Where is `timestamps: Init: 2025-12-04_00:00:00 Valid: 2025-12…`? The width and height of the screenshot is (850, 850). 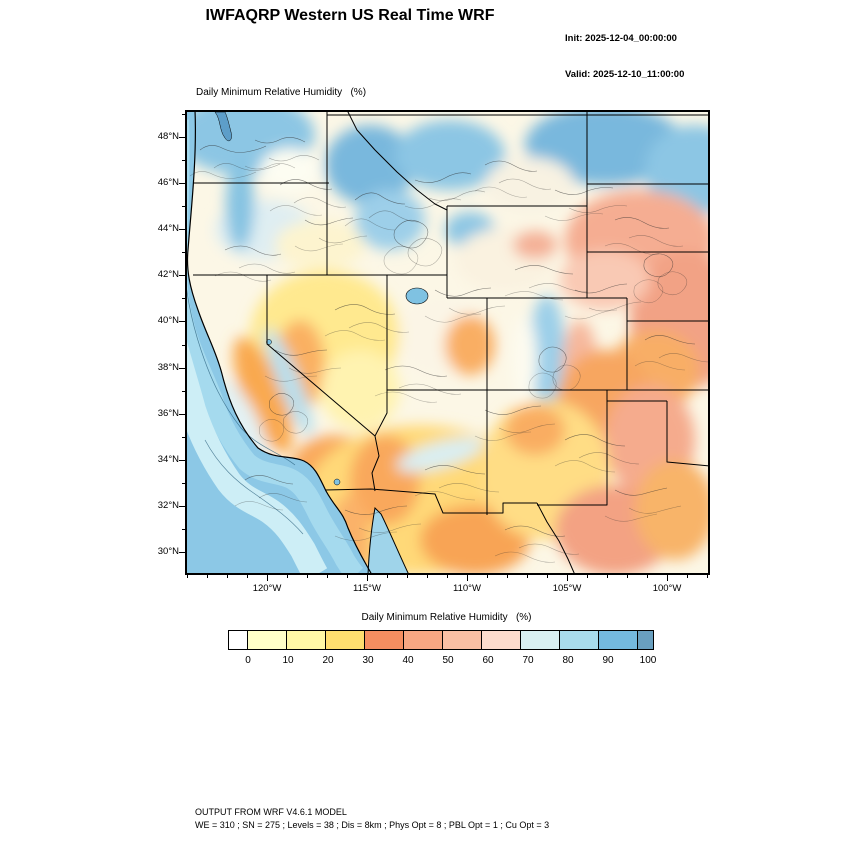
timestamps: Init: 2025-12-04_00:00:00 Valid: 2025-12… is located at coordinates (624, 57).